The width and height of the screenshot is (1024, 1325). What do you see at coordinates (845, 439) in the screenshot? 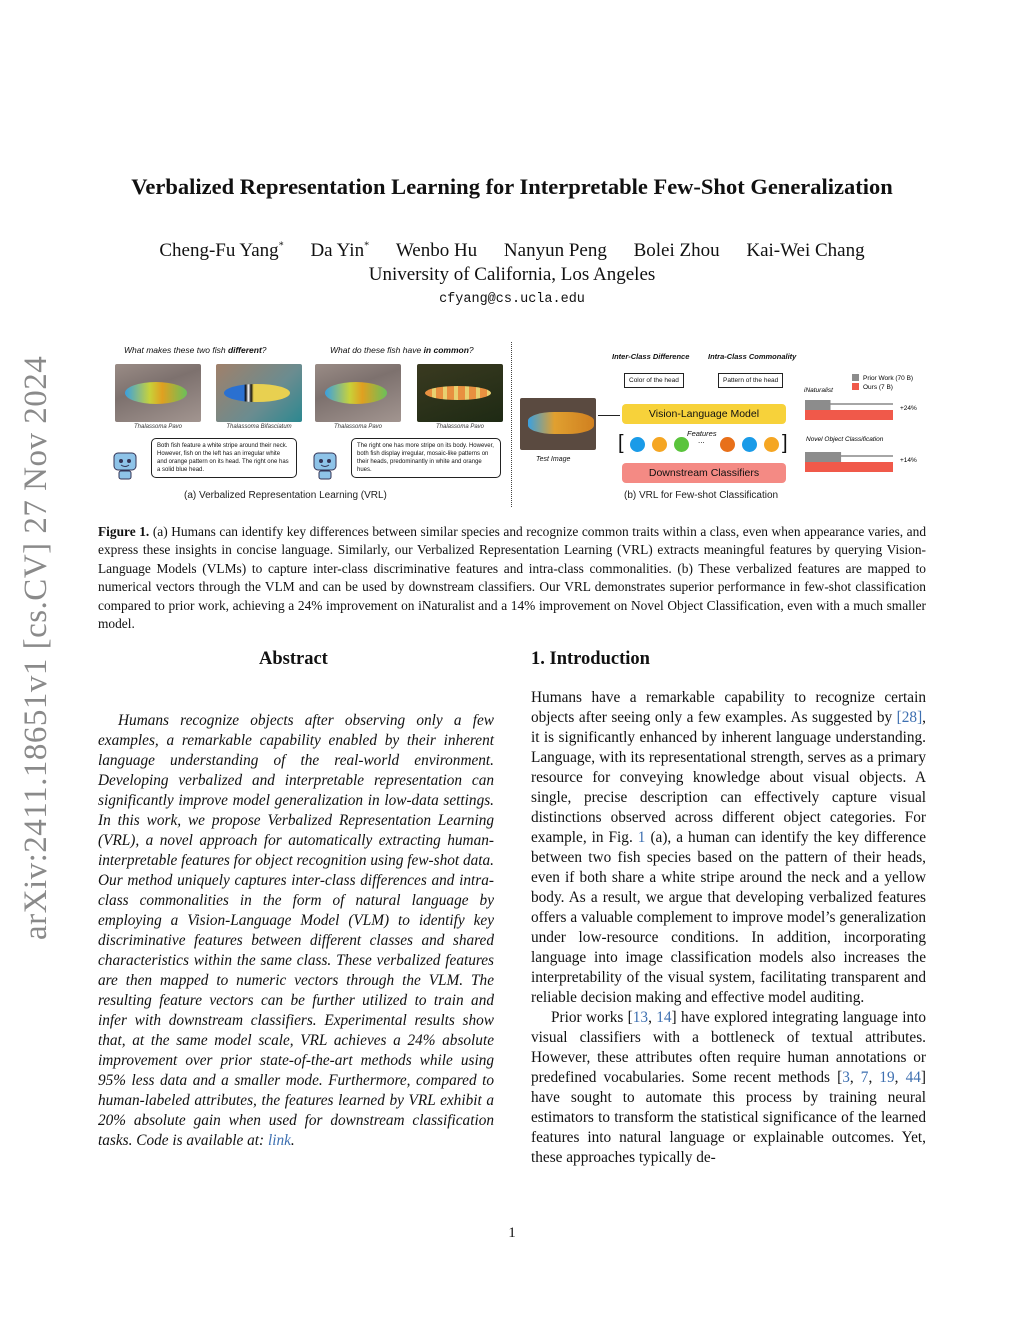
I see `group-label: Novel Object Classification` at bounding box center [845, 439].